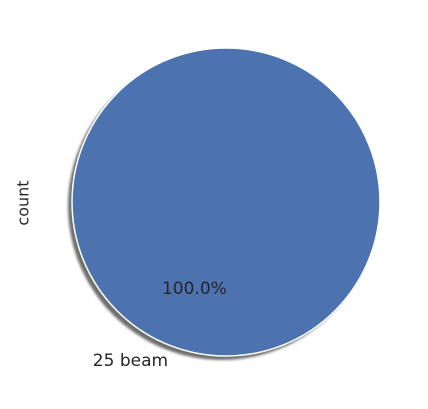 The image size is (428, 409). Describe the element at coordinates (23, 202) in the screenshot. I see `y-axis-label: count` at that location.